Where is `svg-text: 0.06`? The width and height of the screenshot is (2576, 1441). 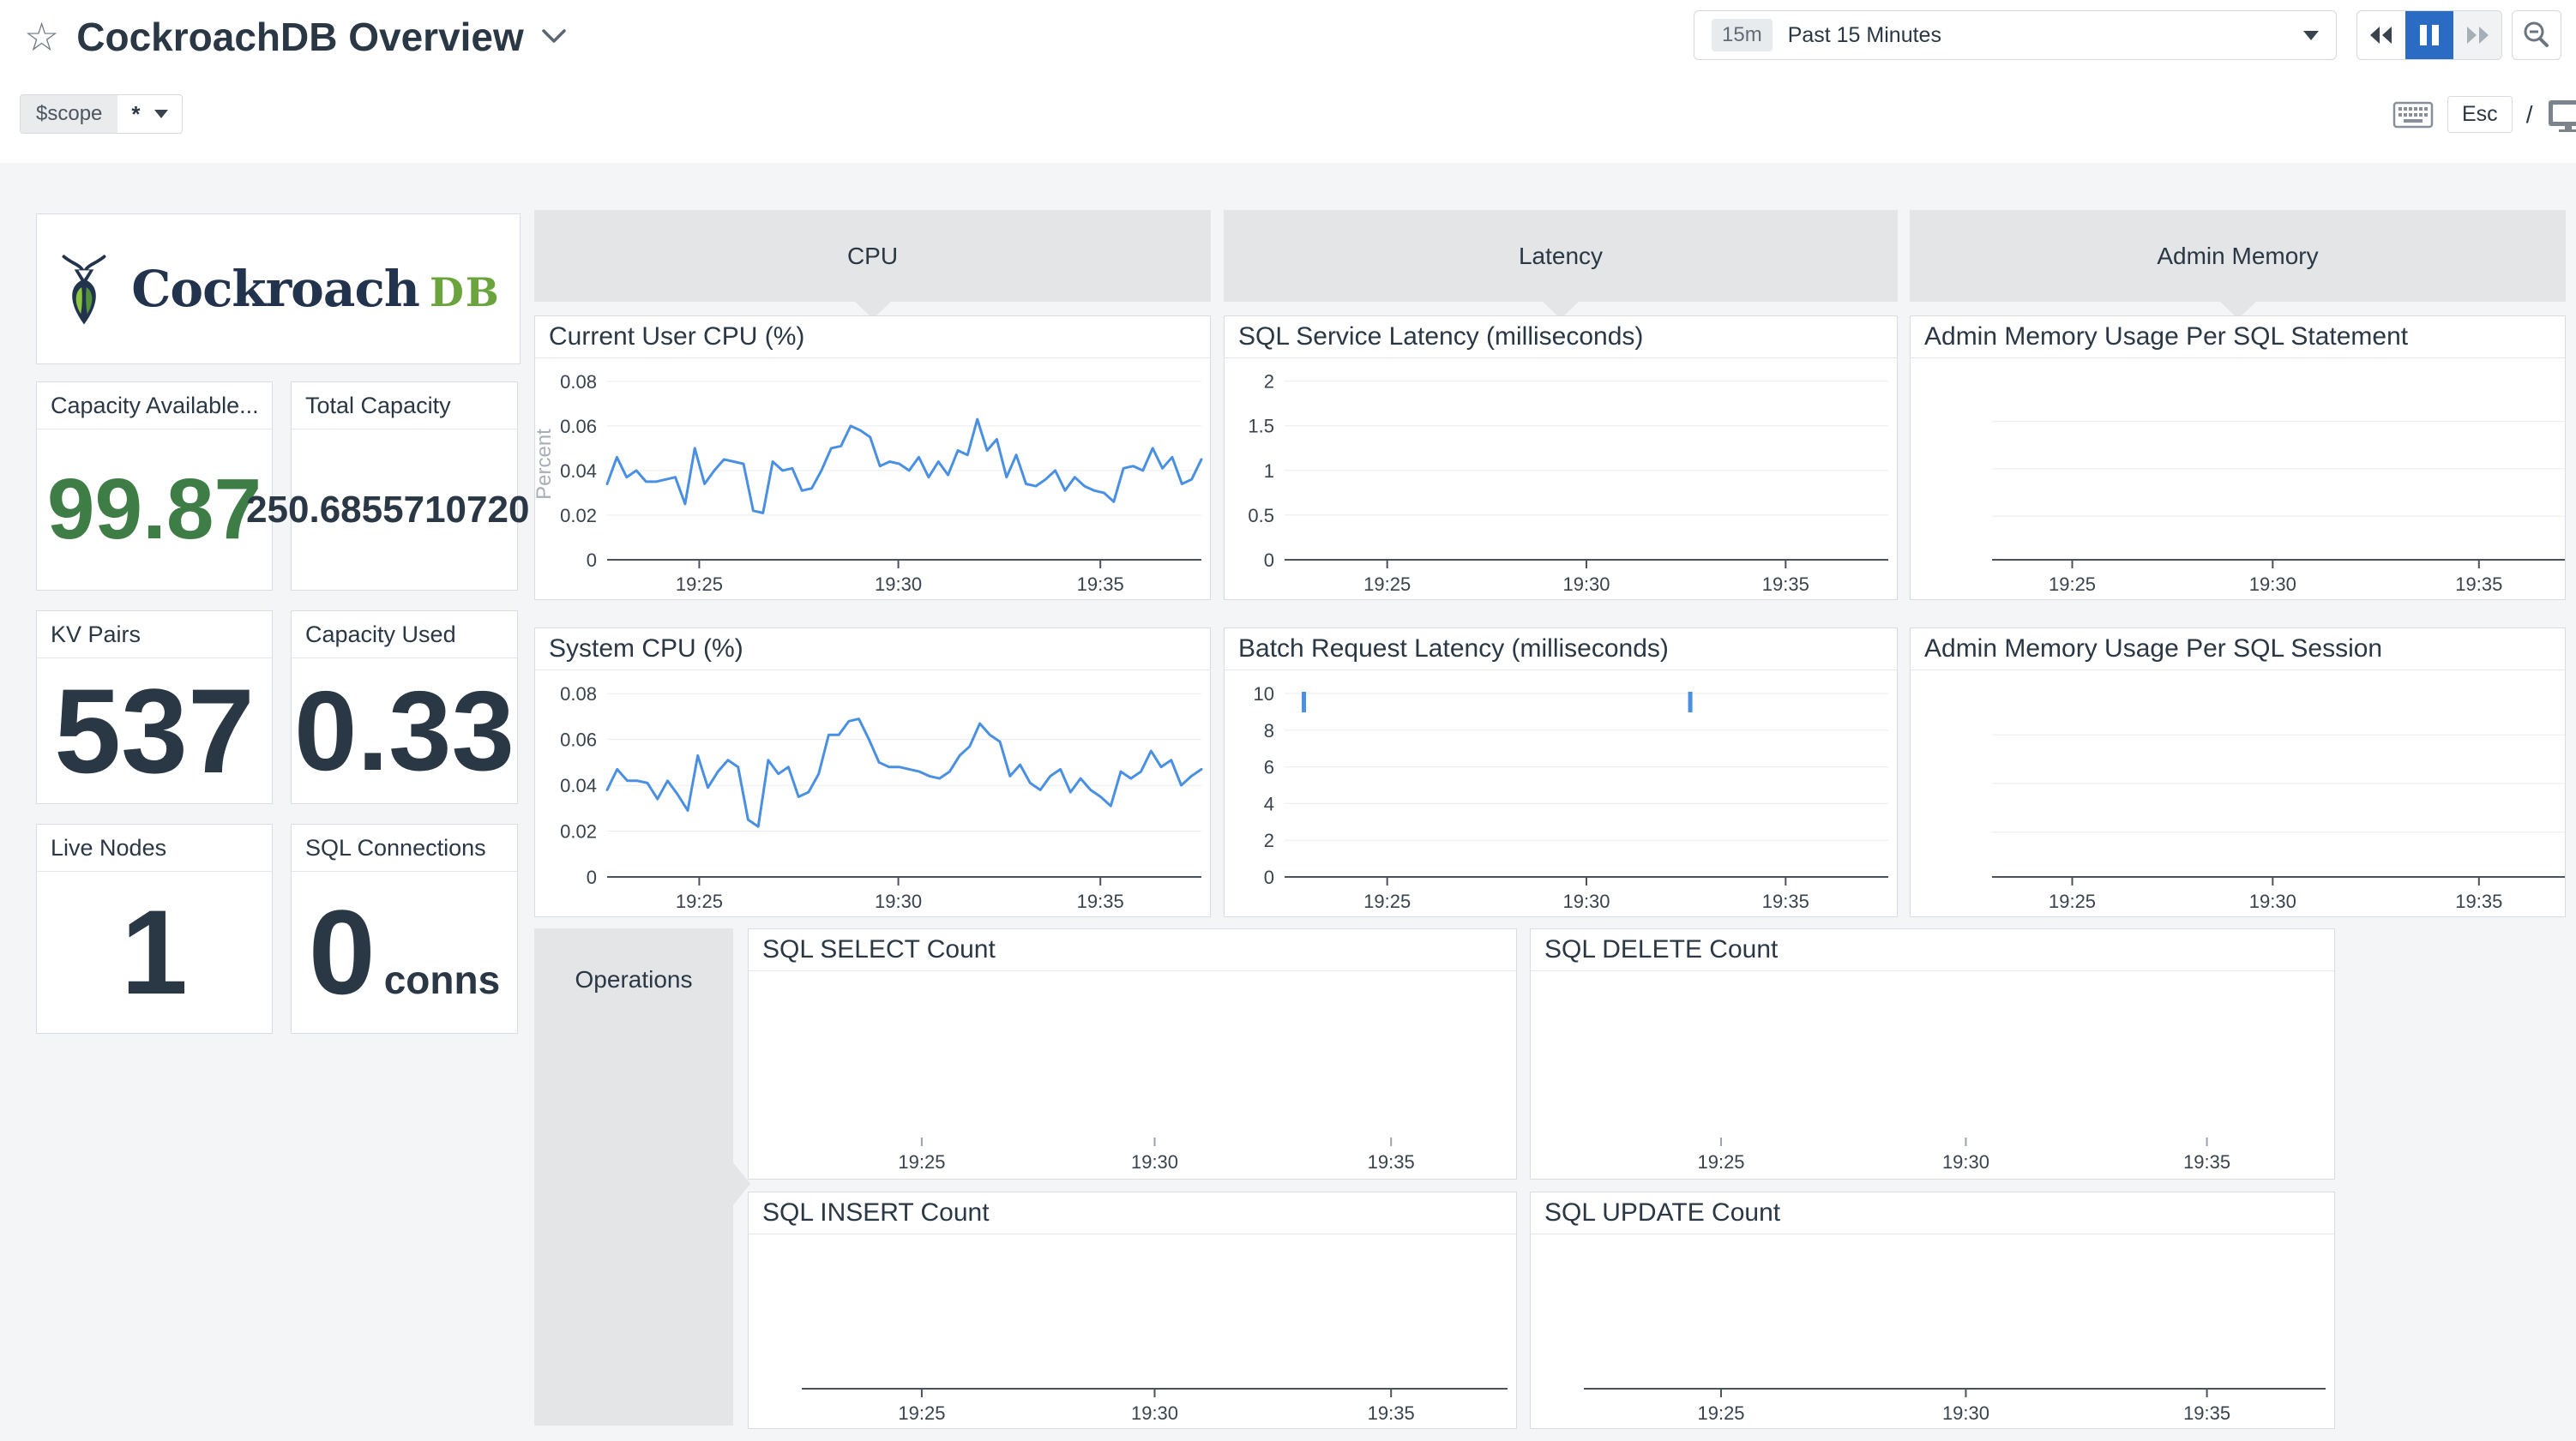 svg-text: 0.06 is located at coordinates (578, 426).